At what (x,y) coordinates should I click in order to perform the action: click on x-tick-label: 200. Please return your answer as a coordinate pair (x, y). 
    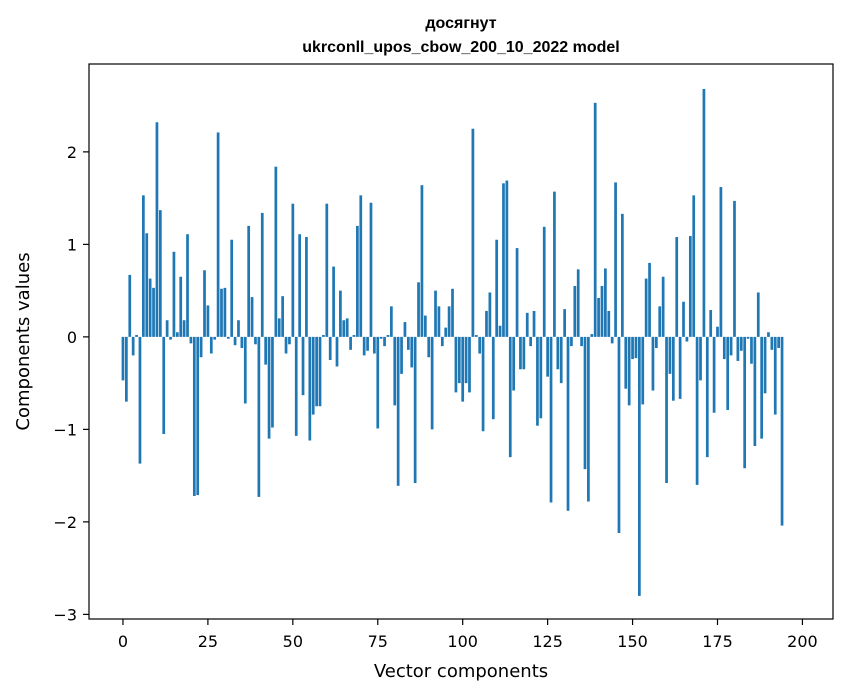
    Looking at the image, I should click on (802, 641).